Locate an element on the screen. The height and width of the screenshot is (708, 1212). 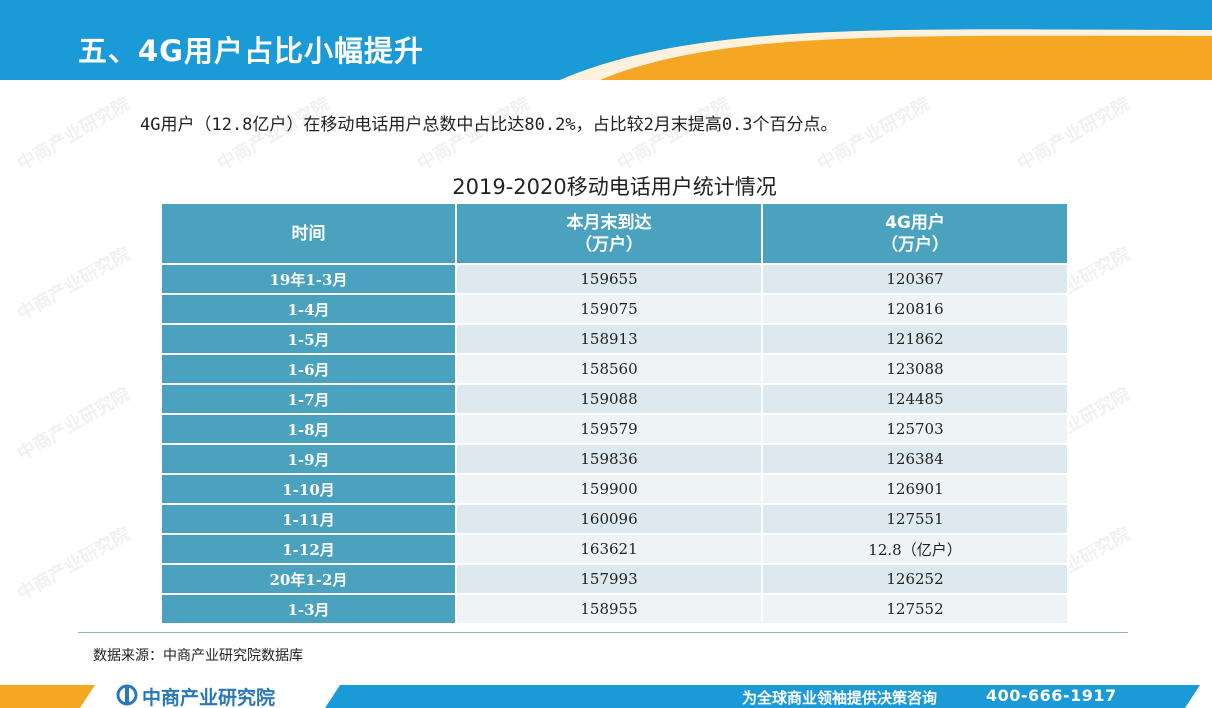
row-total: 159075 is located at coordinates (609, 309).